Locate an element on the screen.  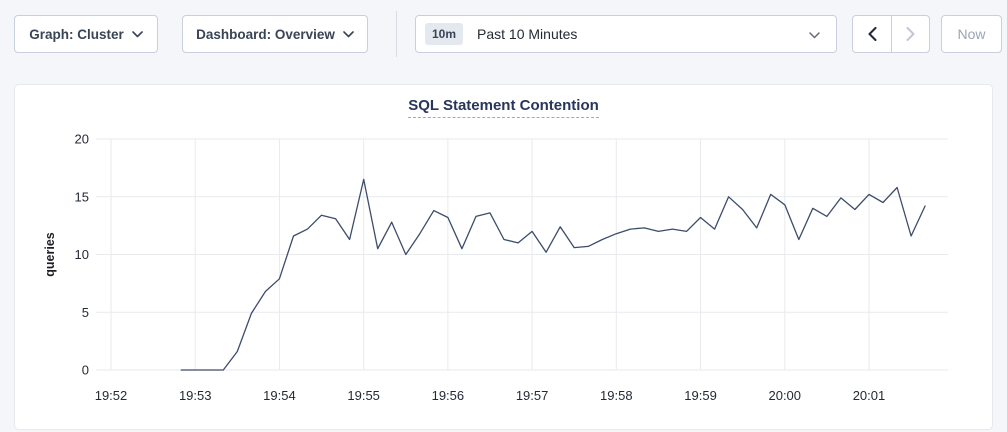
x-tick-label: 19:53 is located at coordinates (195, 395).